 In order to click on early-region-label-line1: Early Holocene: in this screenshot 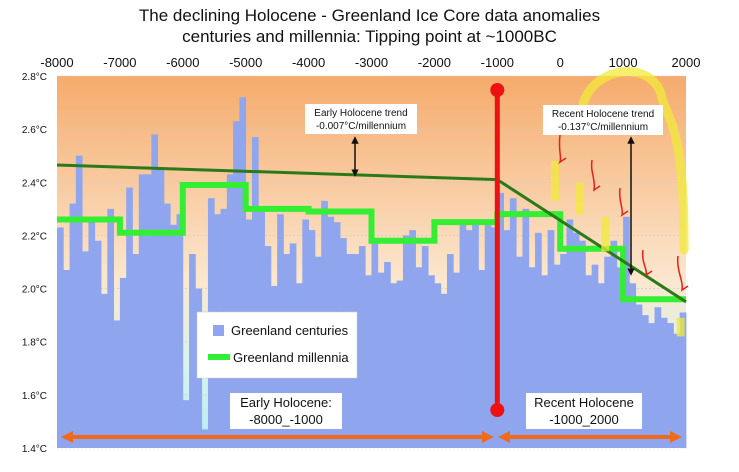, I will do `click(286, 402)`.